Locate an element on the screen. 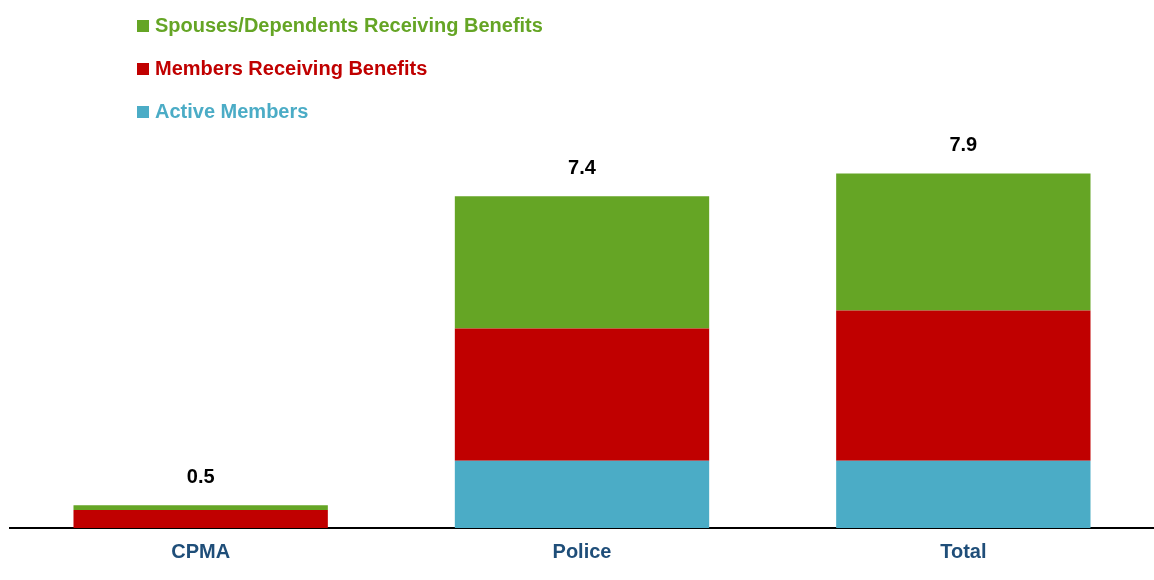 The width and height of the screenshot is (1154, 580). x-tick-label: Total is located at coordinates (963, 550).